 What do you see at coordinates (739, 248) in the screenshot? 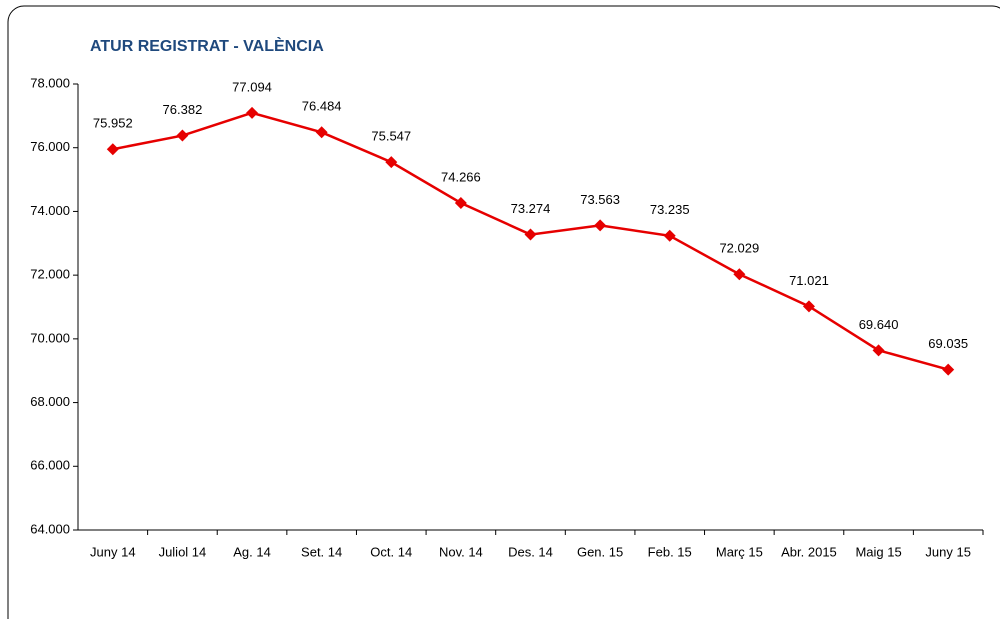
I see `data-label: 72.029` at bounding box center [739, 248].